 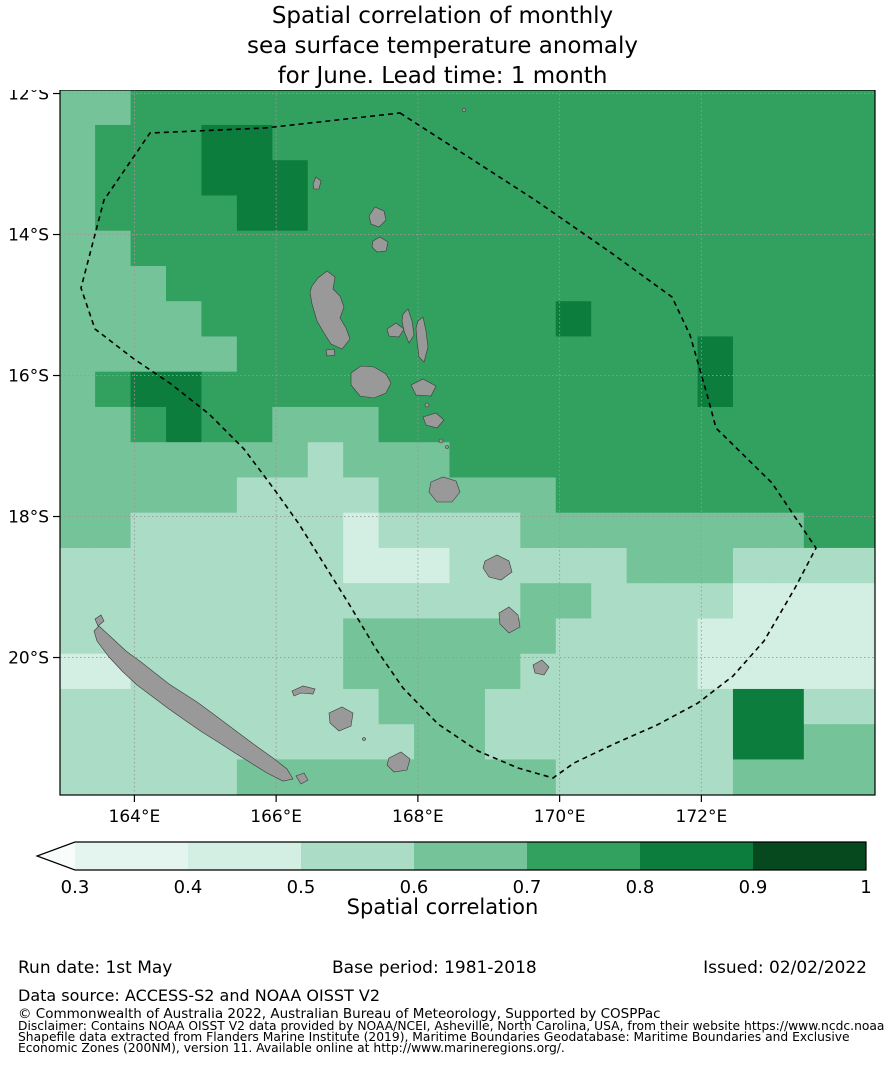 I want to click on svg-text: 0.3, so click(x=75, y=887).